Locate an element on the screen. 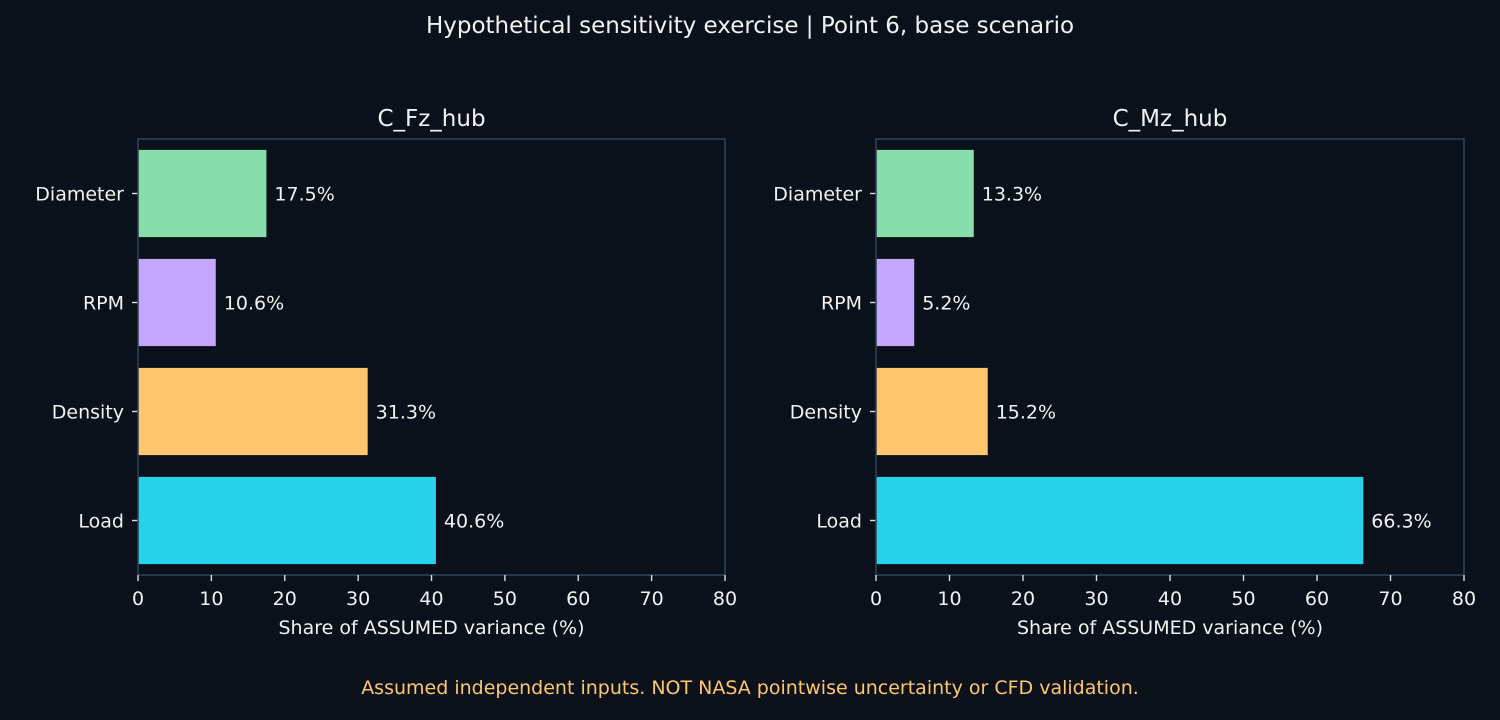  bar-value-label: 17.5% is located at coordinates (304, 195).